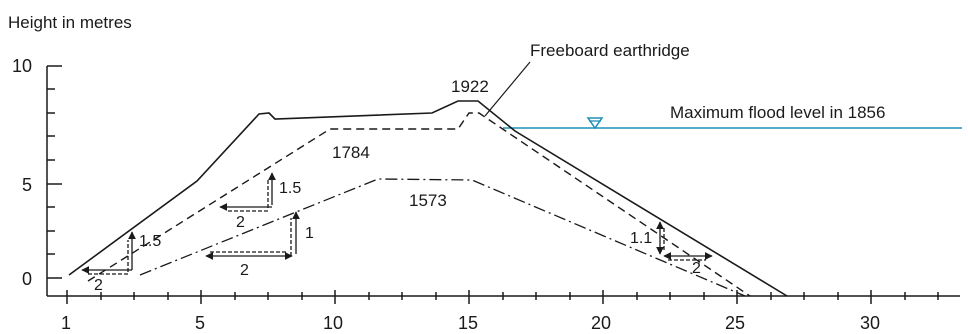 Image resolution: width=968 pixels, height=334 pixels. What do you see at coordinates (870, 323) in the screenshot?
I see `x-tick-30: 30` at bounding box center [870, 323].